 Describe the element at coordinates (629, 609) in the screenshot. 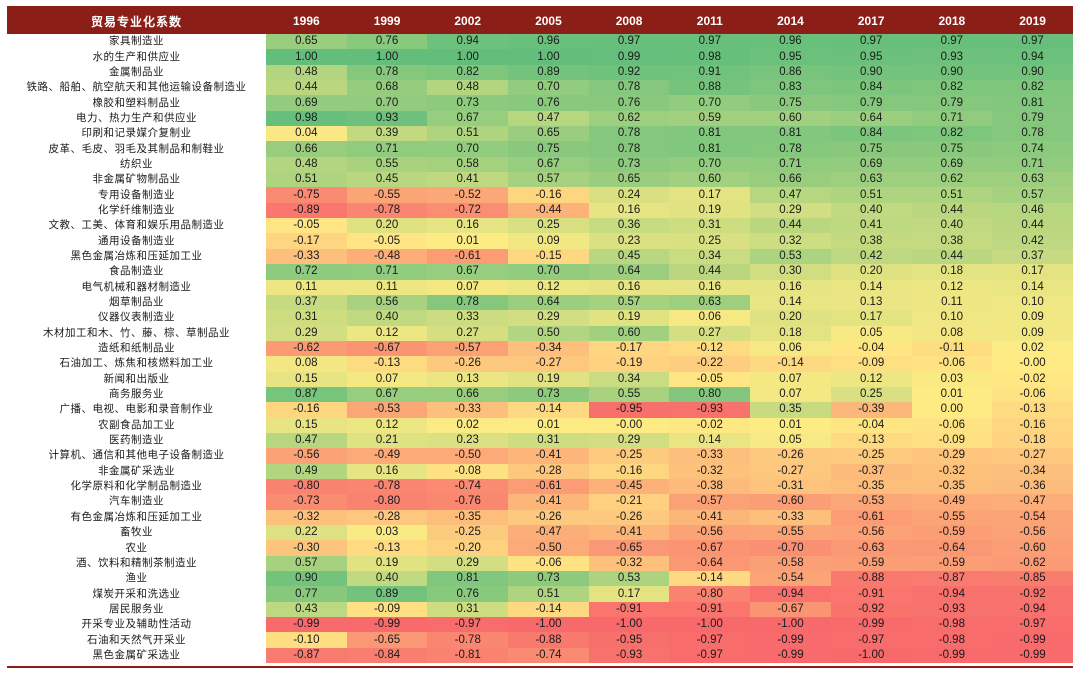

I see `heatmap-cell: -0.91` at that location.